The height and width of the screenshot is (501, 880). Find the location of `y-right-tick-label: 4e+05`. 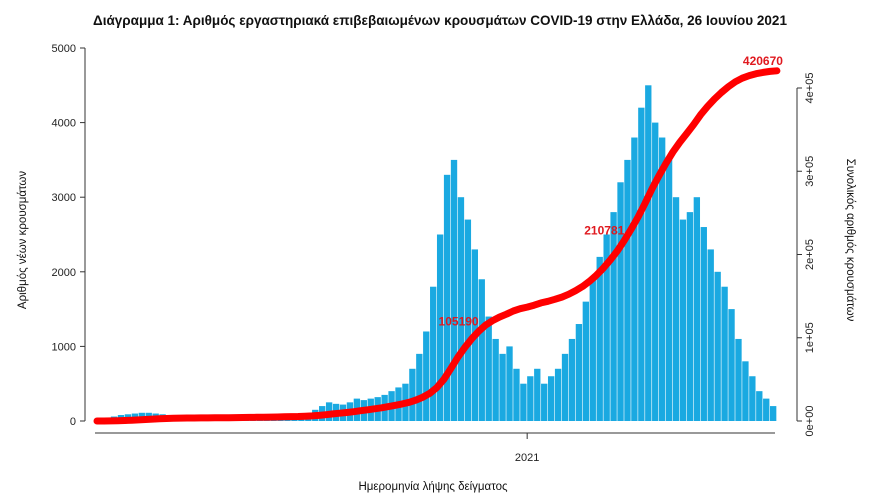

y-right-tick-label: 4e+05 is located at coordinates (810, 88).